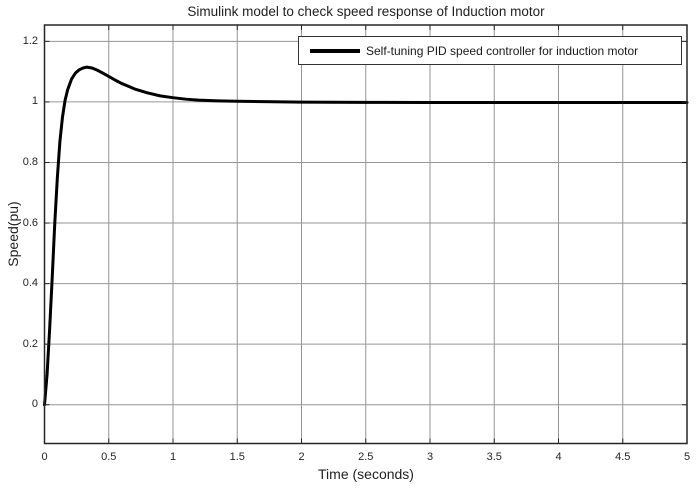 This screenshot has width=700, height=495. Describe the element at coordinates (34, 404) in the screenshot. I see `y-tick-label: 0` at that location.